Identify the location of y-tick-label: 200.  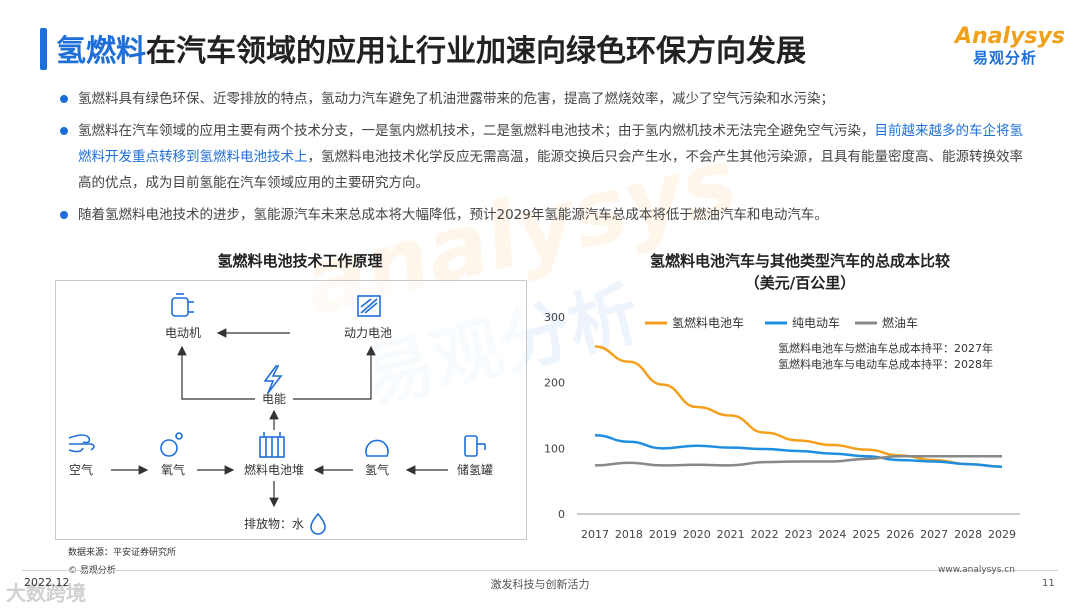
(554, 383).